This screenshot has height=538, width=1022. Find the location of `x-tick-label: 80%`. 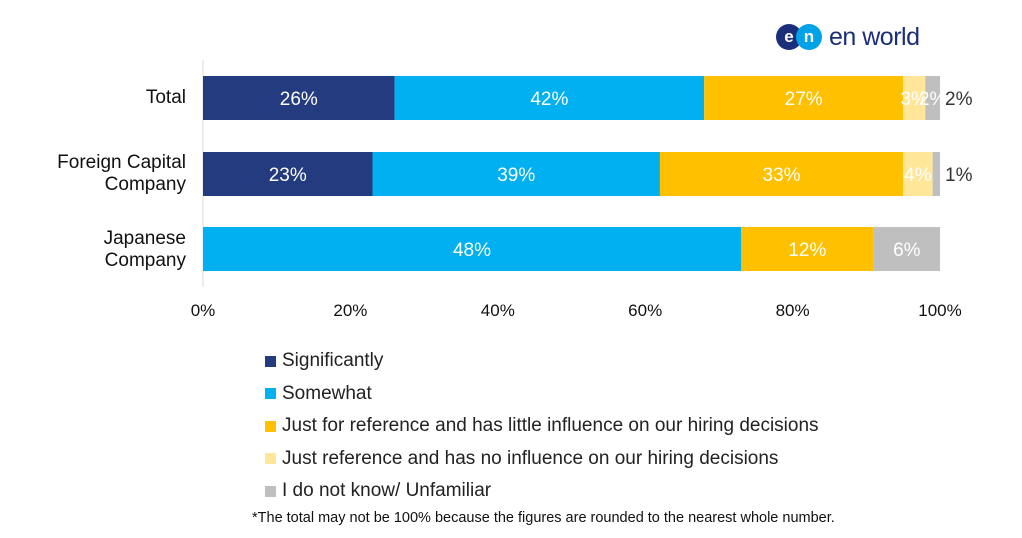

x-tick-label: 80% is located at coordinates (793, 310).